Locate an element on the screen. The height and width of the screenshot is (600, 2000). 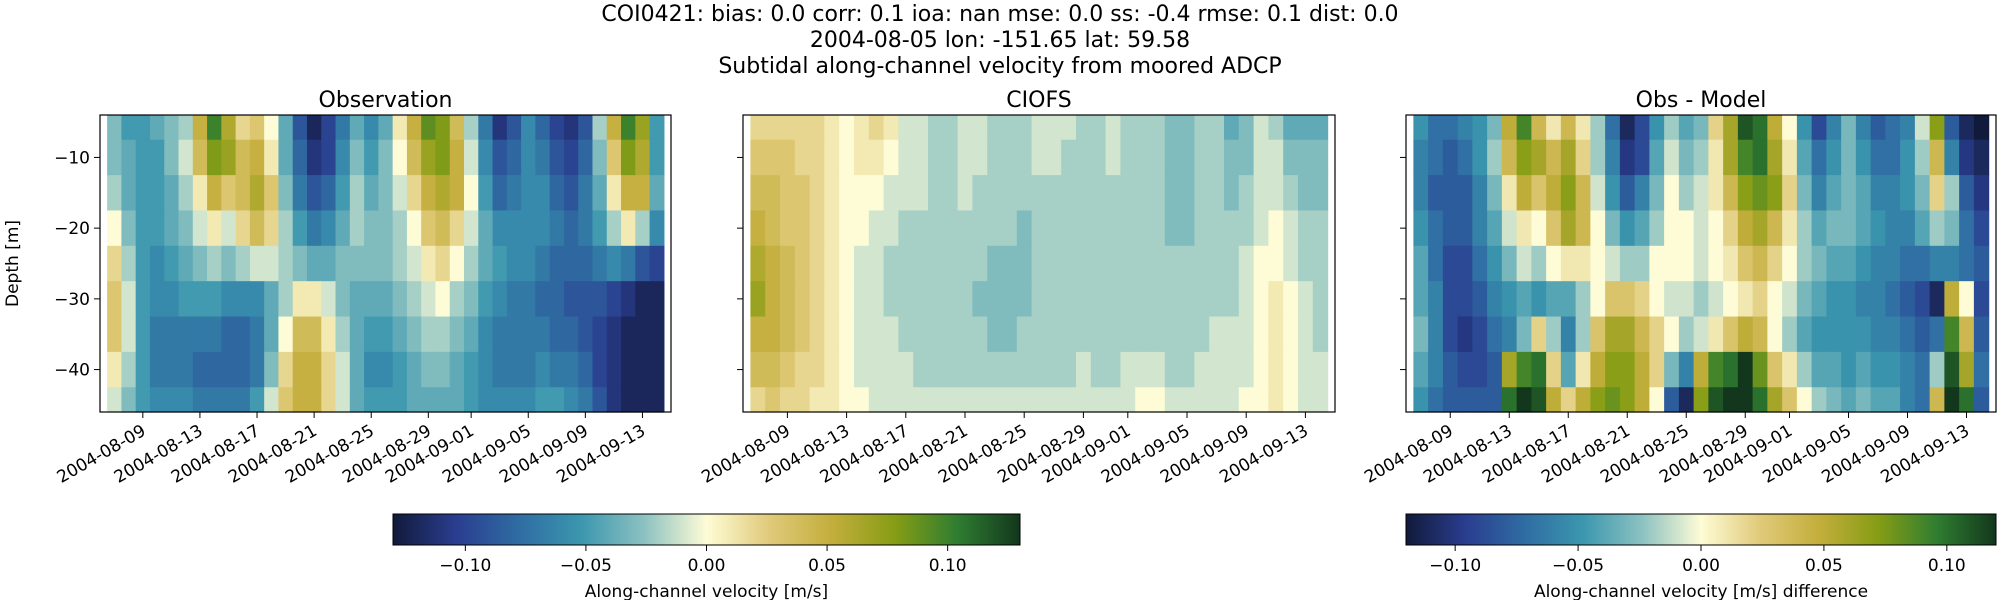
colorbar-tick-label: −0.10 is located at coordinates (465, 566).